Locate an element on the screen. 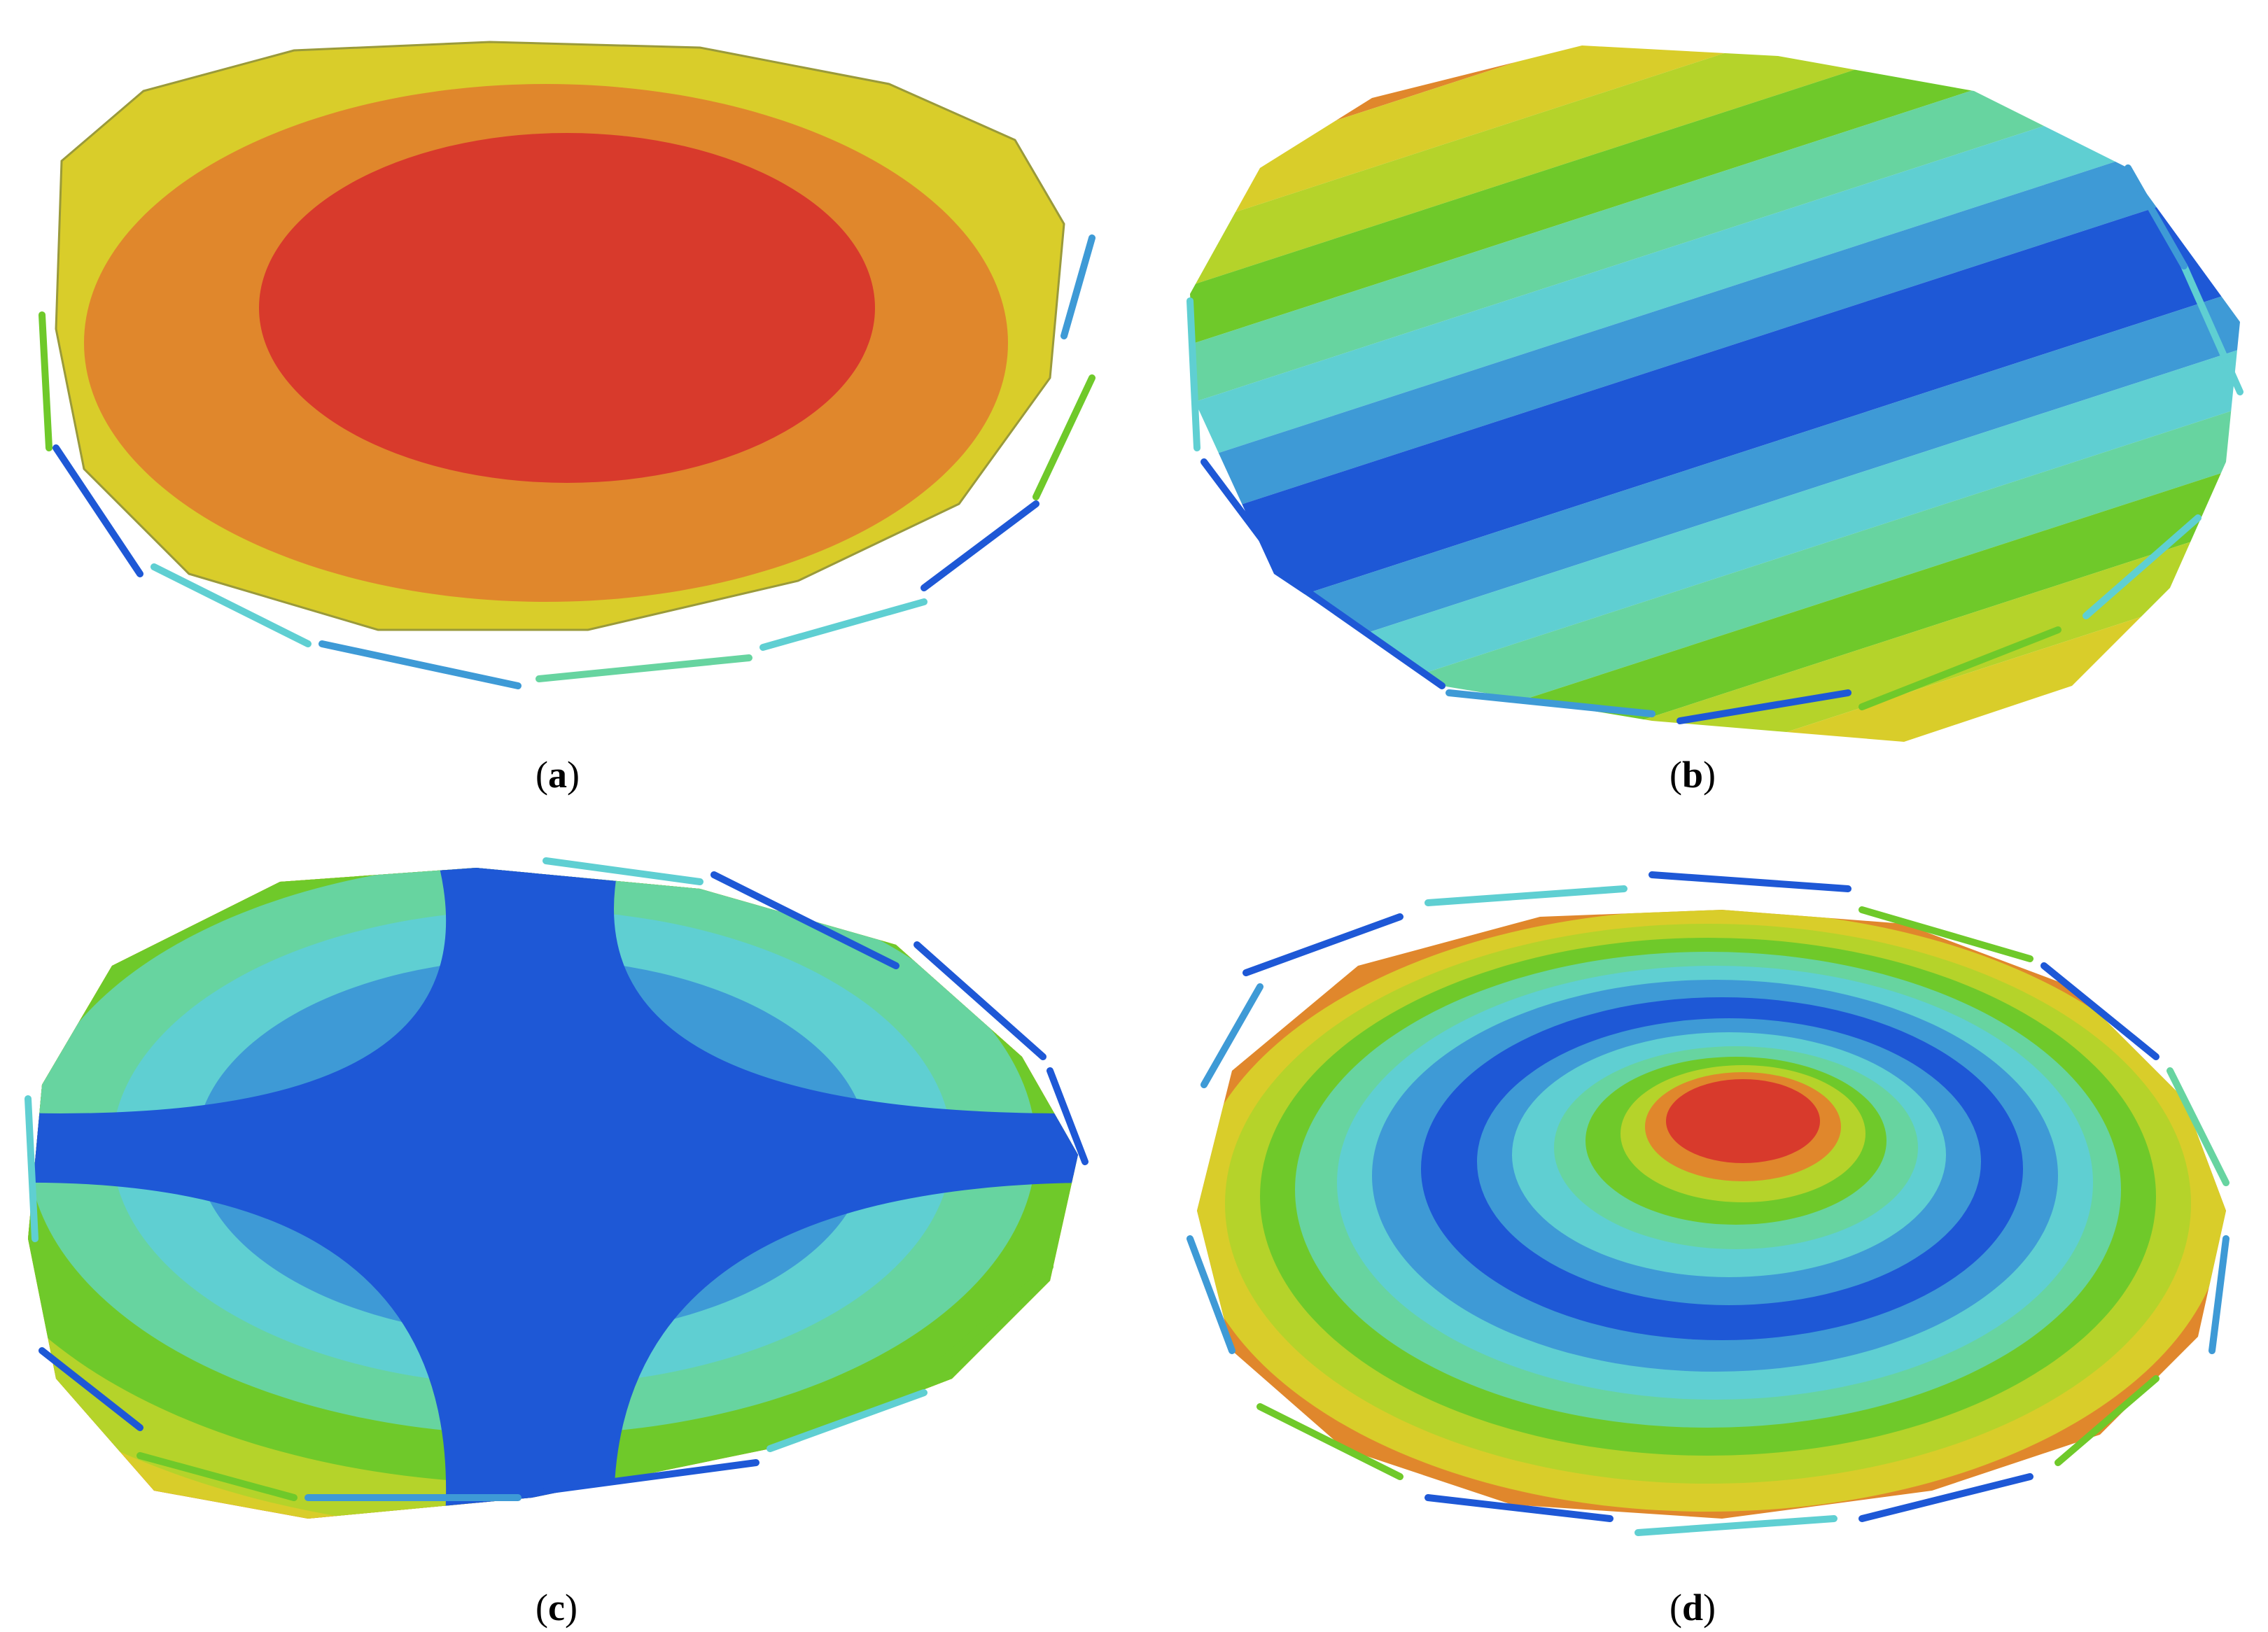 Image resolution: width=2268 pixels, height=1632 pixels. caption-d: (d) is located at coordinates (1693, 1607).